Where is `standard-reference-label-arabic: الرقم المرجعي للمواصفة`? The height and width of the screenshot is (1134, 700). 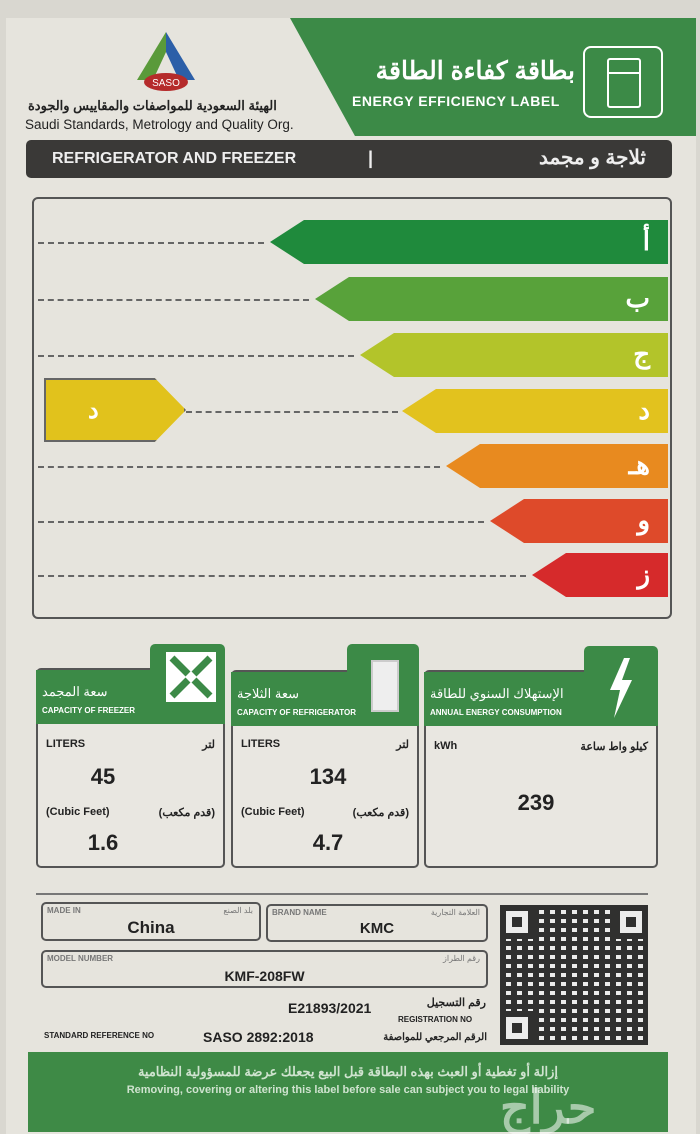
standard-reference-label-arabic: الرقم المرجعي للمواصفة is located at coordinates (435, 1037).